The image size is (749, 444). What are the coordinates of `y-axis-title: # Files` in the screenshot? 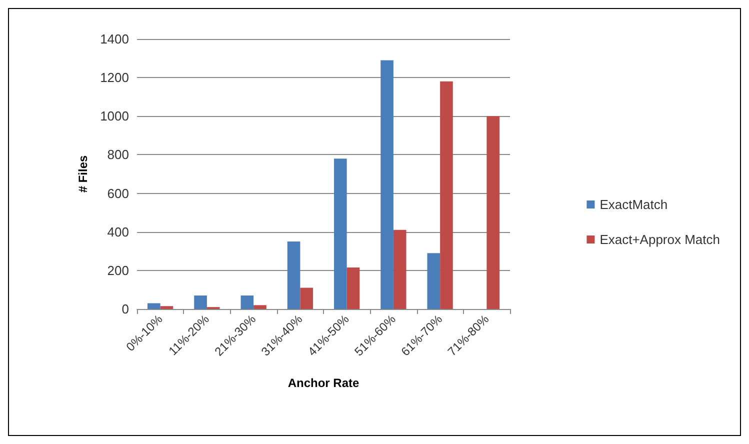 It's located at (83, 174).